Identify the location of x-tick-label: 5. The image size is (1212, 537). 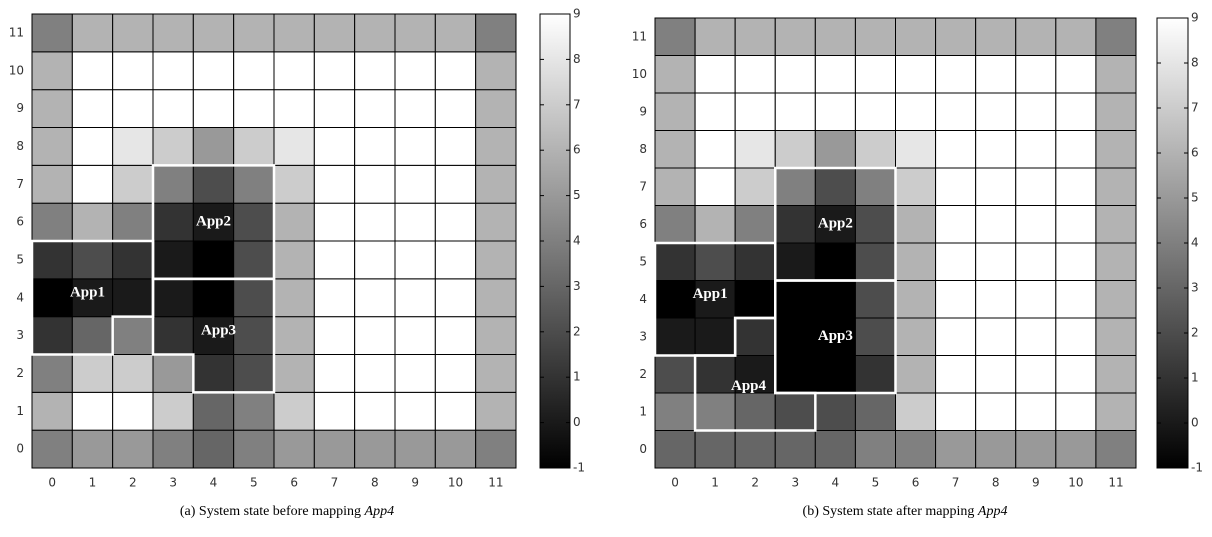
(876, 483).